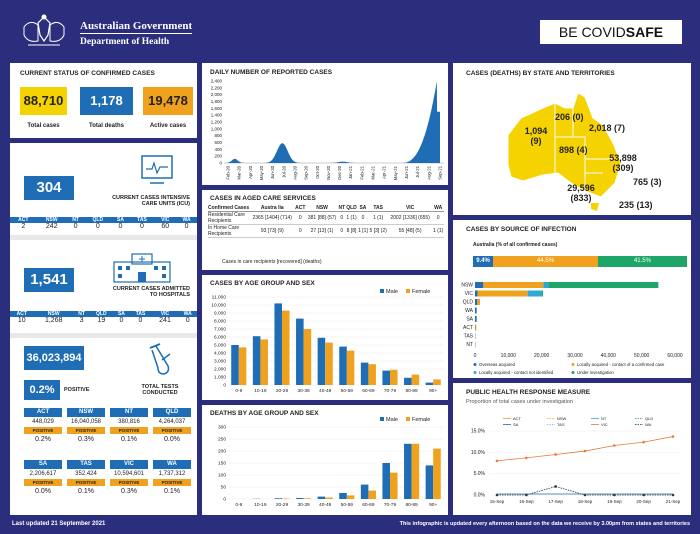 This screenshot has height=534, width=700. Describe the element at coordinates (43, 412) in the screenshot. I see `state-test-state: ACT` at that location.